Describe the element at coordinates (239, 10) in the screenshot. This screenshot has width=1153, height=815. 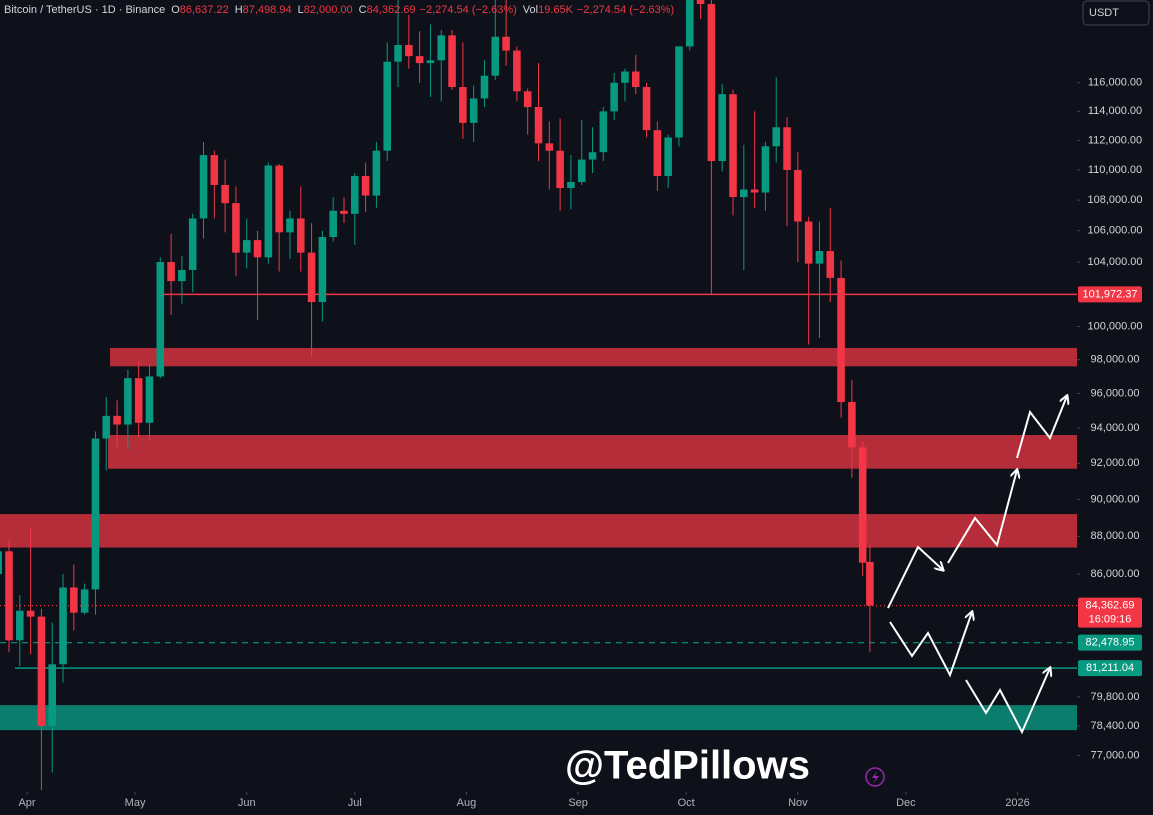
I see `legend-key: H` at that location.